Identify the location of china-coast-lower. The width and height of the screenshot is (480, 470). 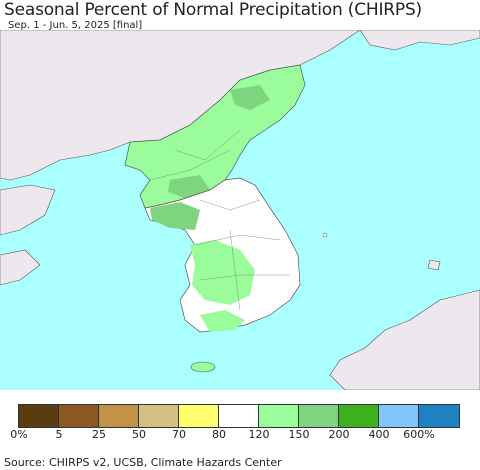
(20, 267).